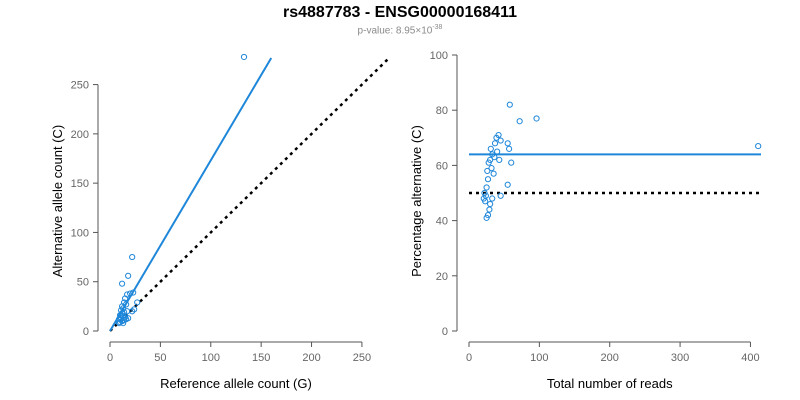  What do you see at coordinates (83, 283) in the screenshot?
I see `plot1-y-tick-label: 50` at bounding box center [83, 283].